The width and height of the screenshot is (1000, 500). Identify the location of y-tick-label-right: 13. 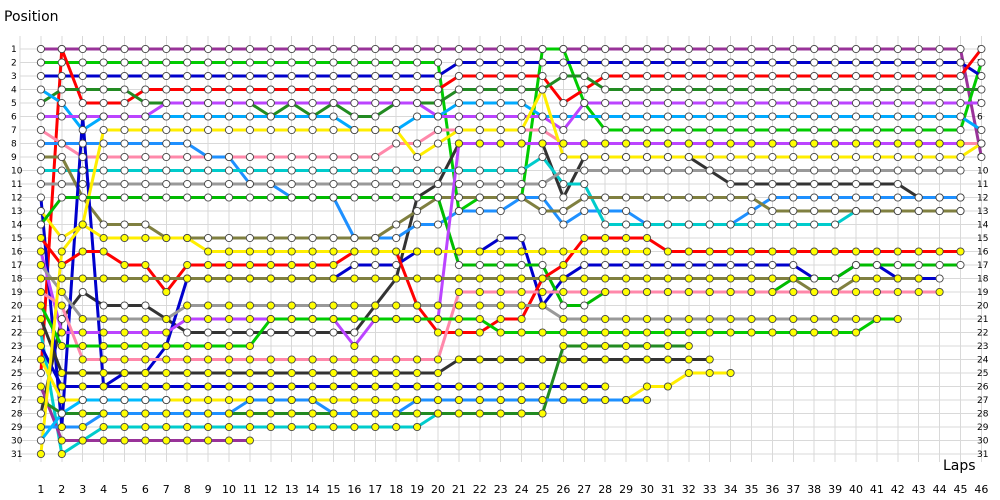
(982, 212).